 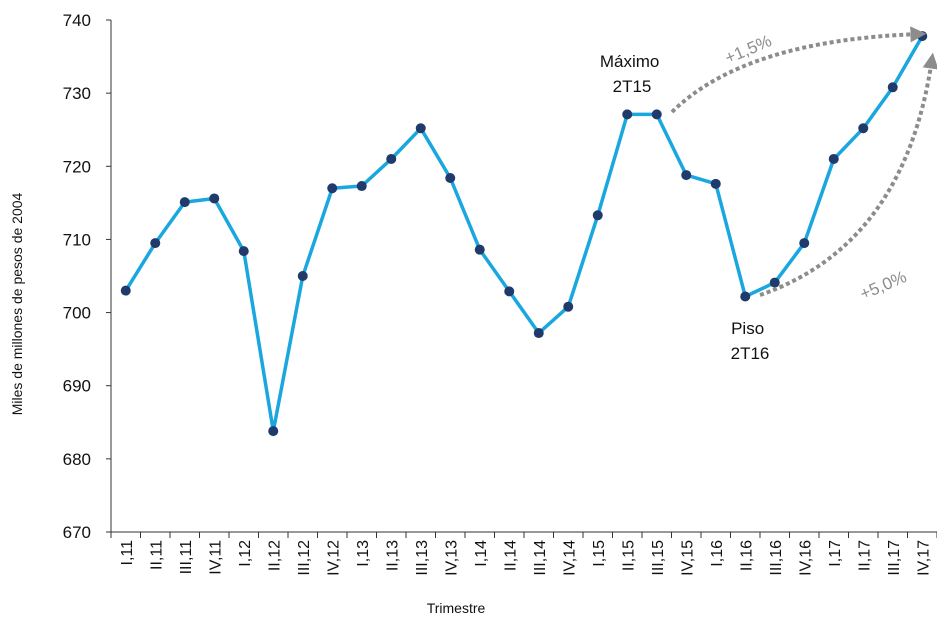 I want to click on x-tick-label: II,12, so click(x=274, y=555).